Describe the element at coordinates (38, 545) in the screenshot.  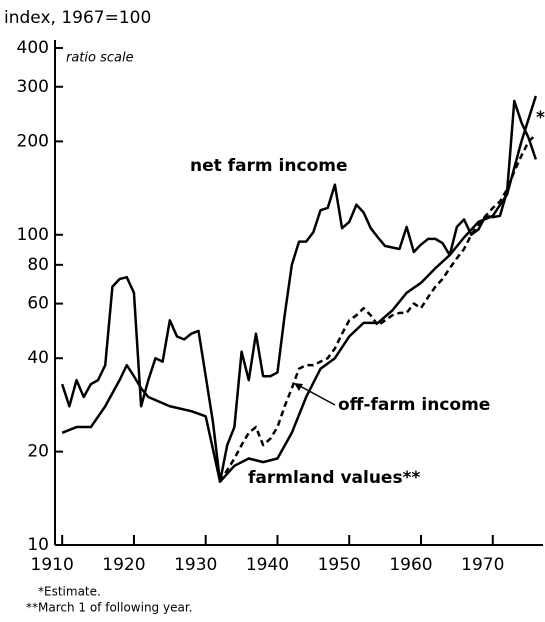
I see `y-tick-label: 10` at that location.